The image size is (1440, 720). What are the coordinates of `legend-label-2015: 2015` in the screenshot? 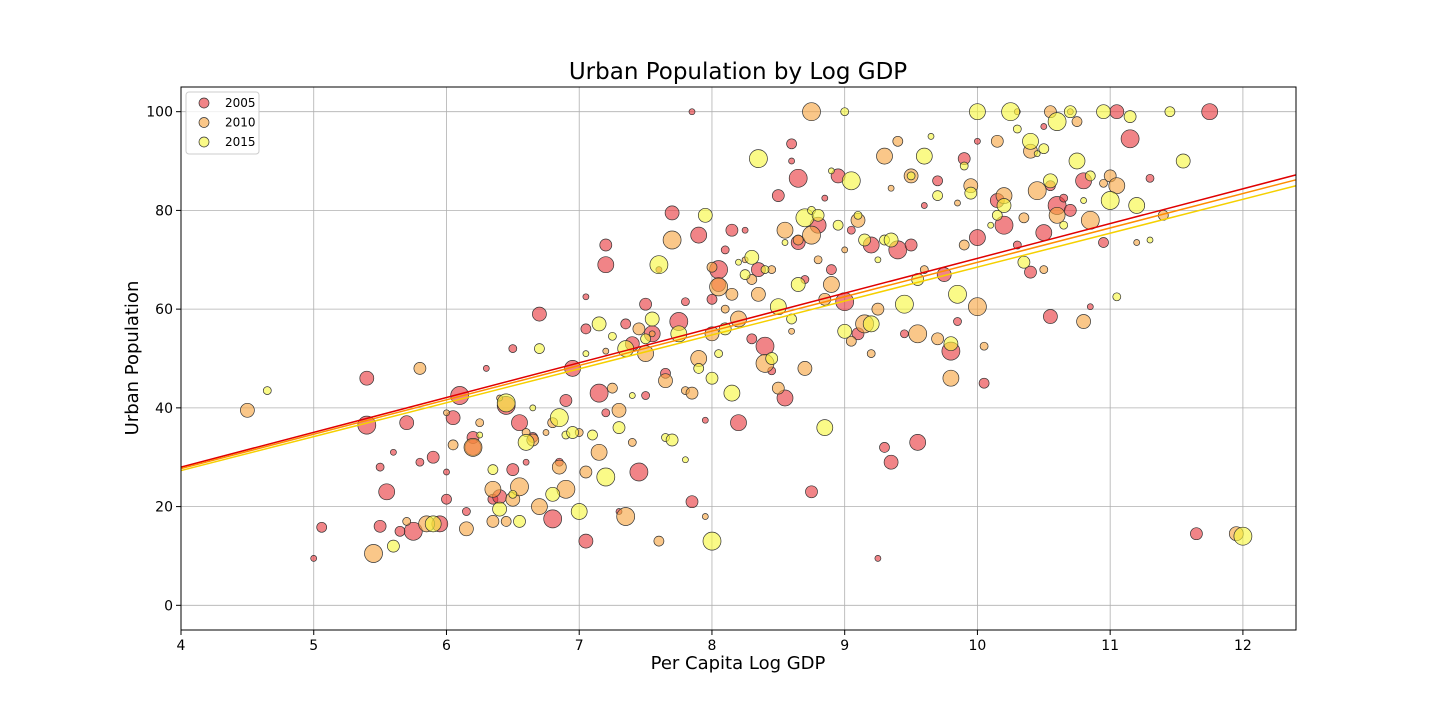 It's located at (240, 142).